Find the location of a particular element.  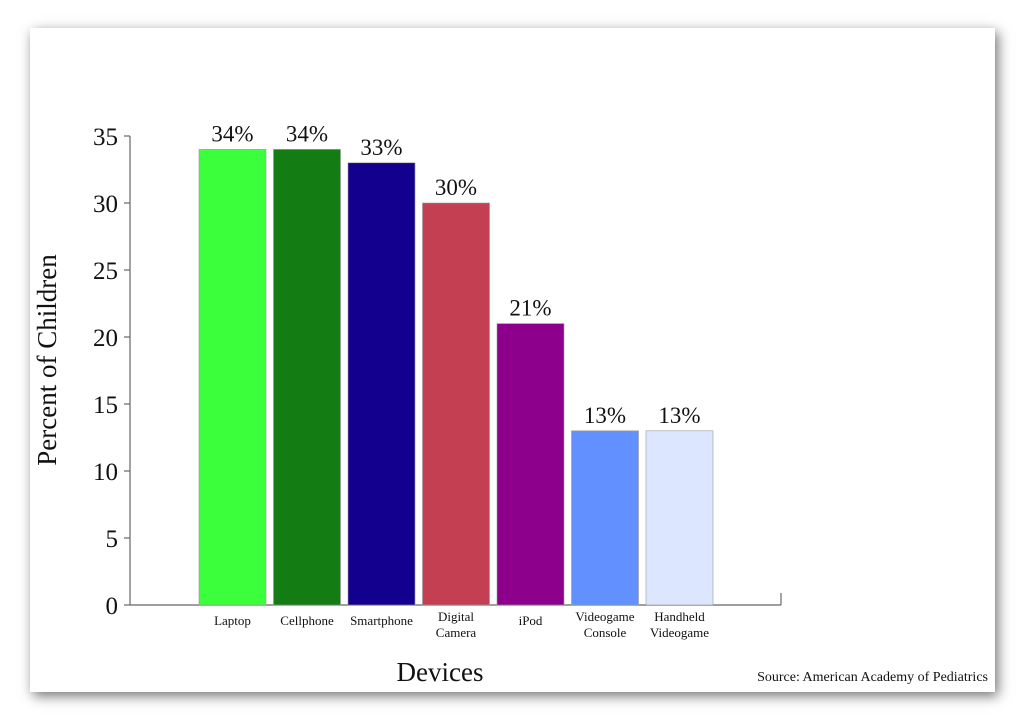

y-tick-label: 20 is located at coordinates (105, 338).